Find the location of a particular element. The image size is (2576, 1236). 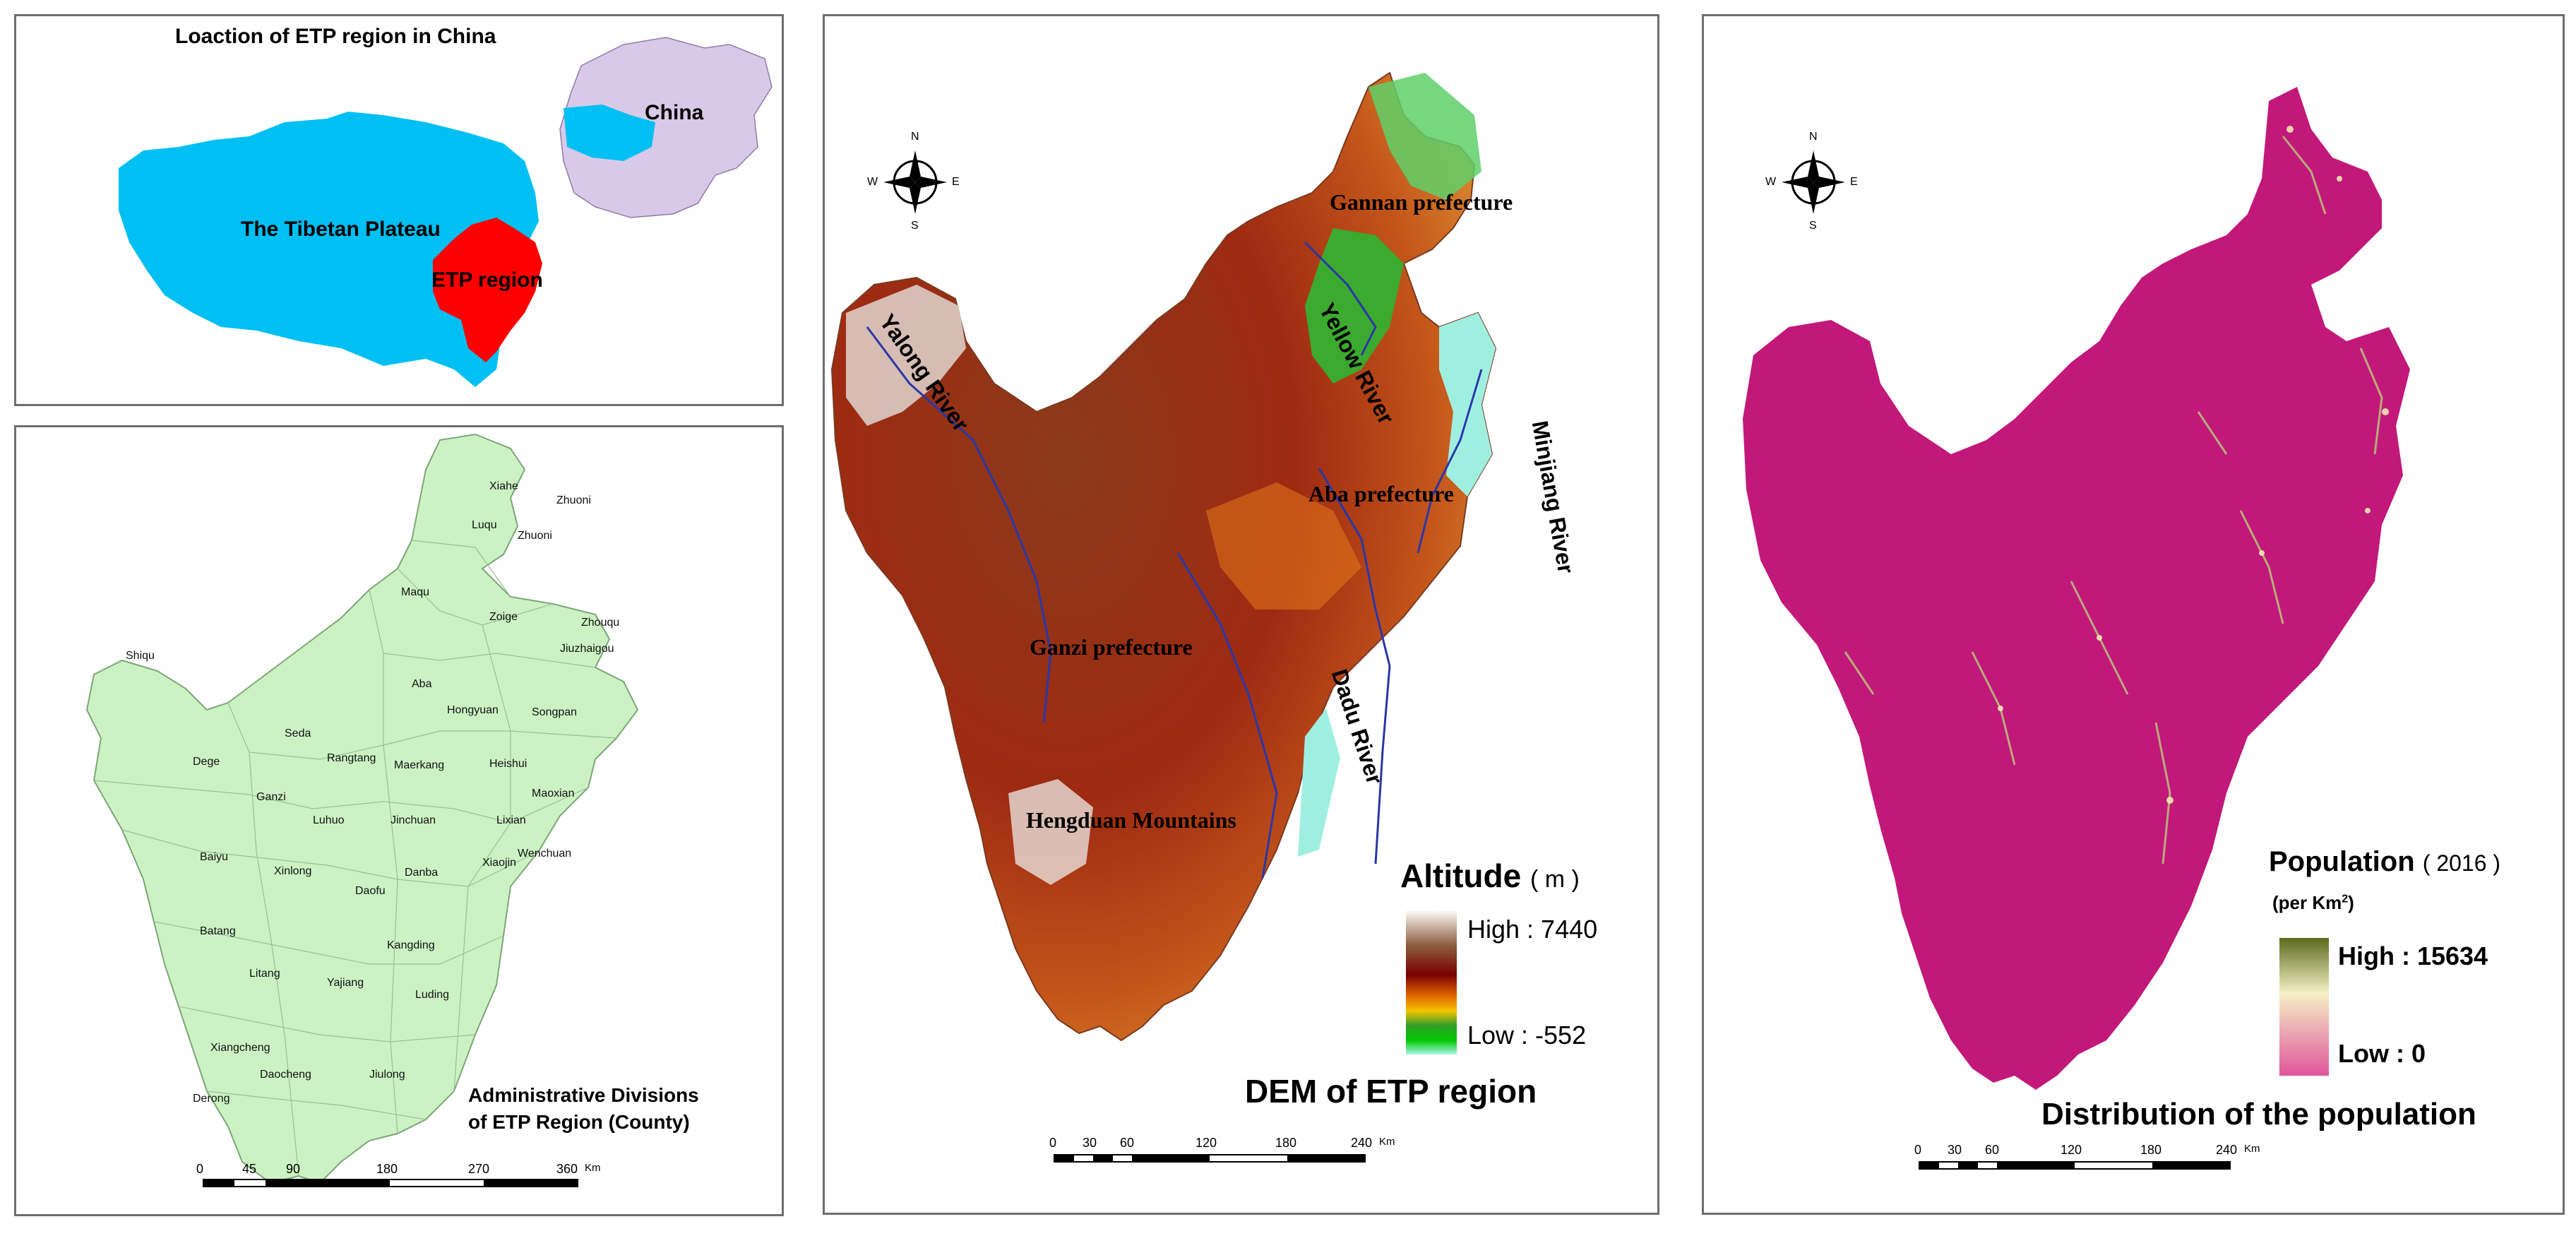

label-gannan-prefecture: Gannan prefecture is located at coordinates (1421, 202).